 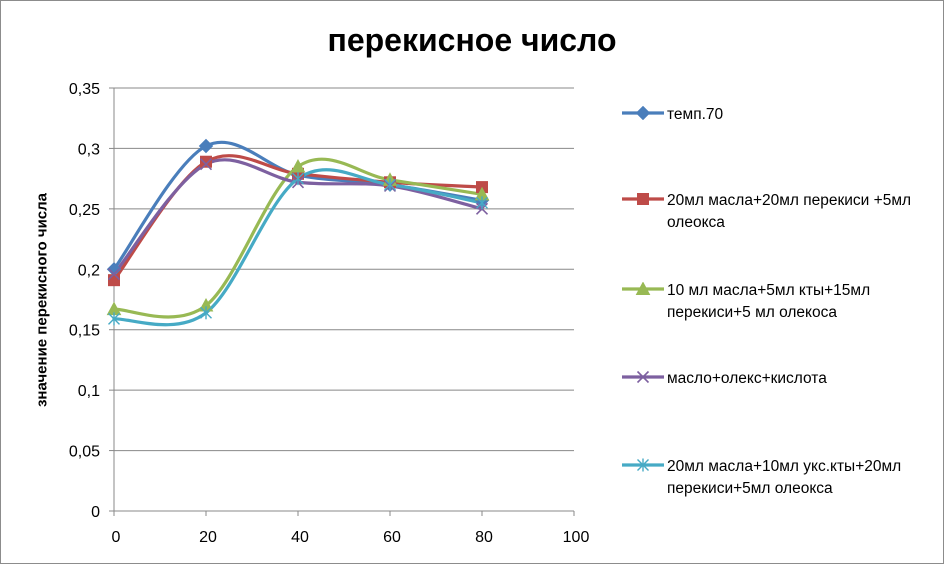 I want to click on y-tick-label: 0,1, so click(x=89, y=391).